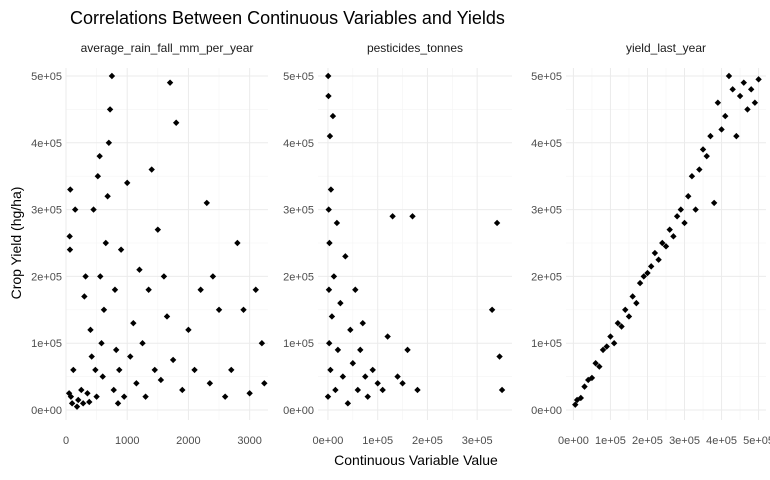 The height and width of the screenshot is (480, 770). I want to click on y-axis-title: Crop Yield (hg/ha), so click(16, 243).